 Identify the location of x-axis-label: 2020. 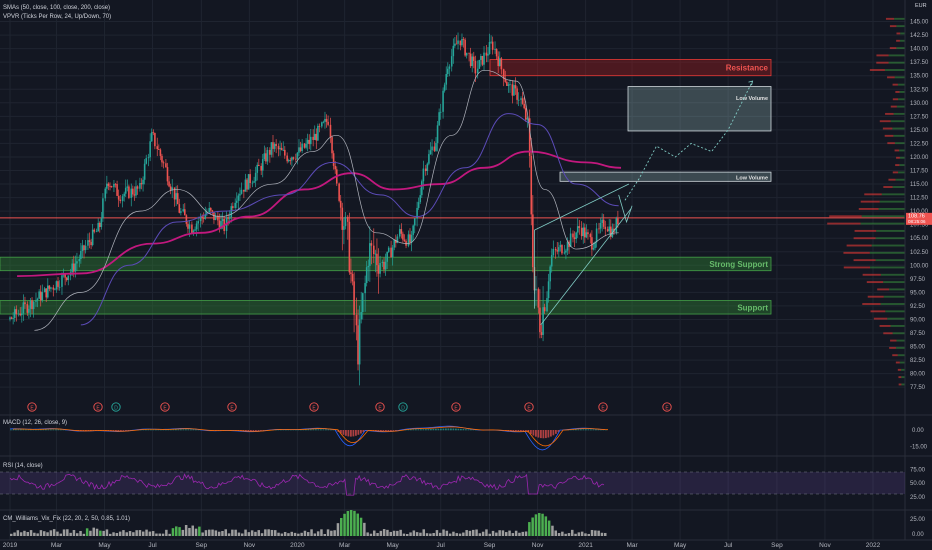
(297, 545).